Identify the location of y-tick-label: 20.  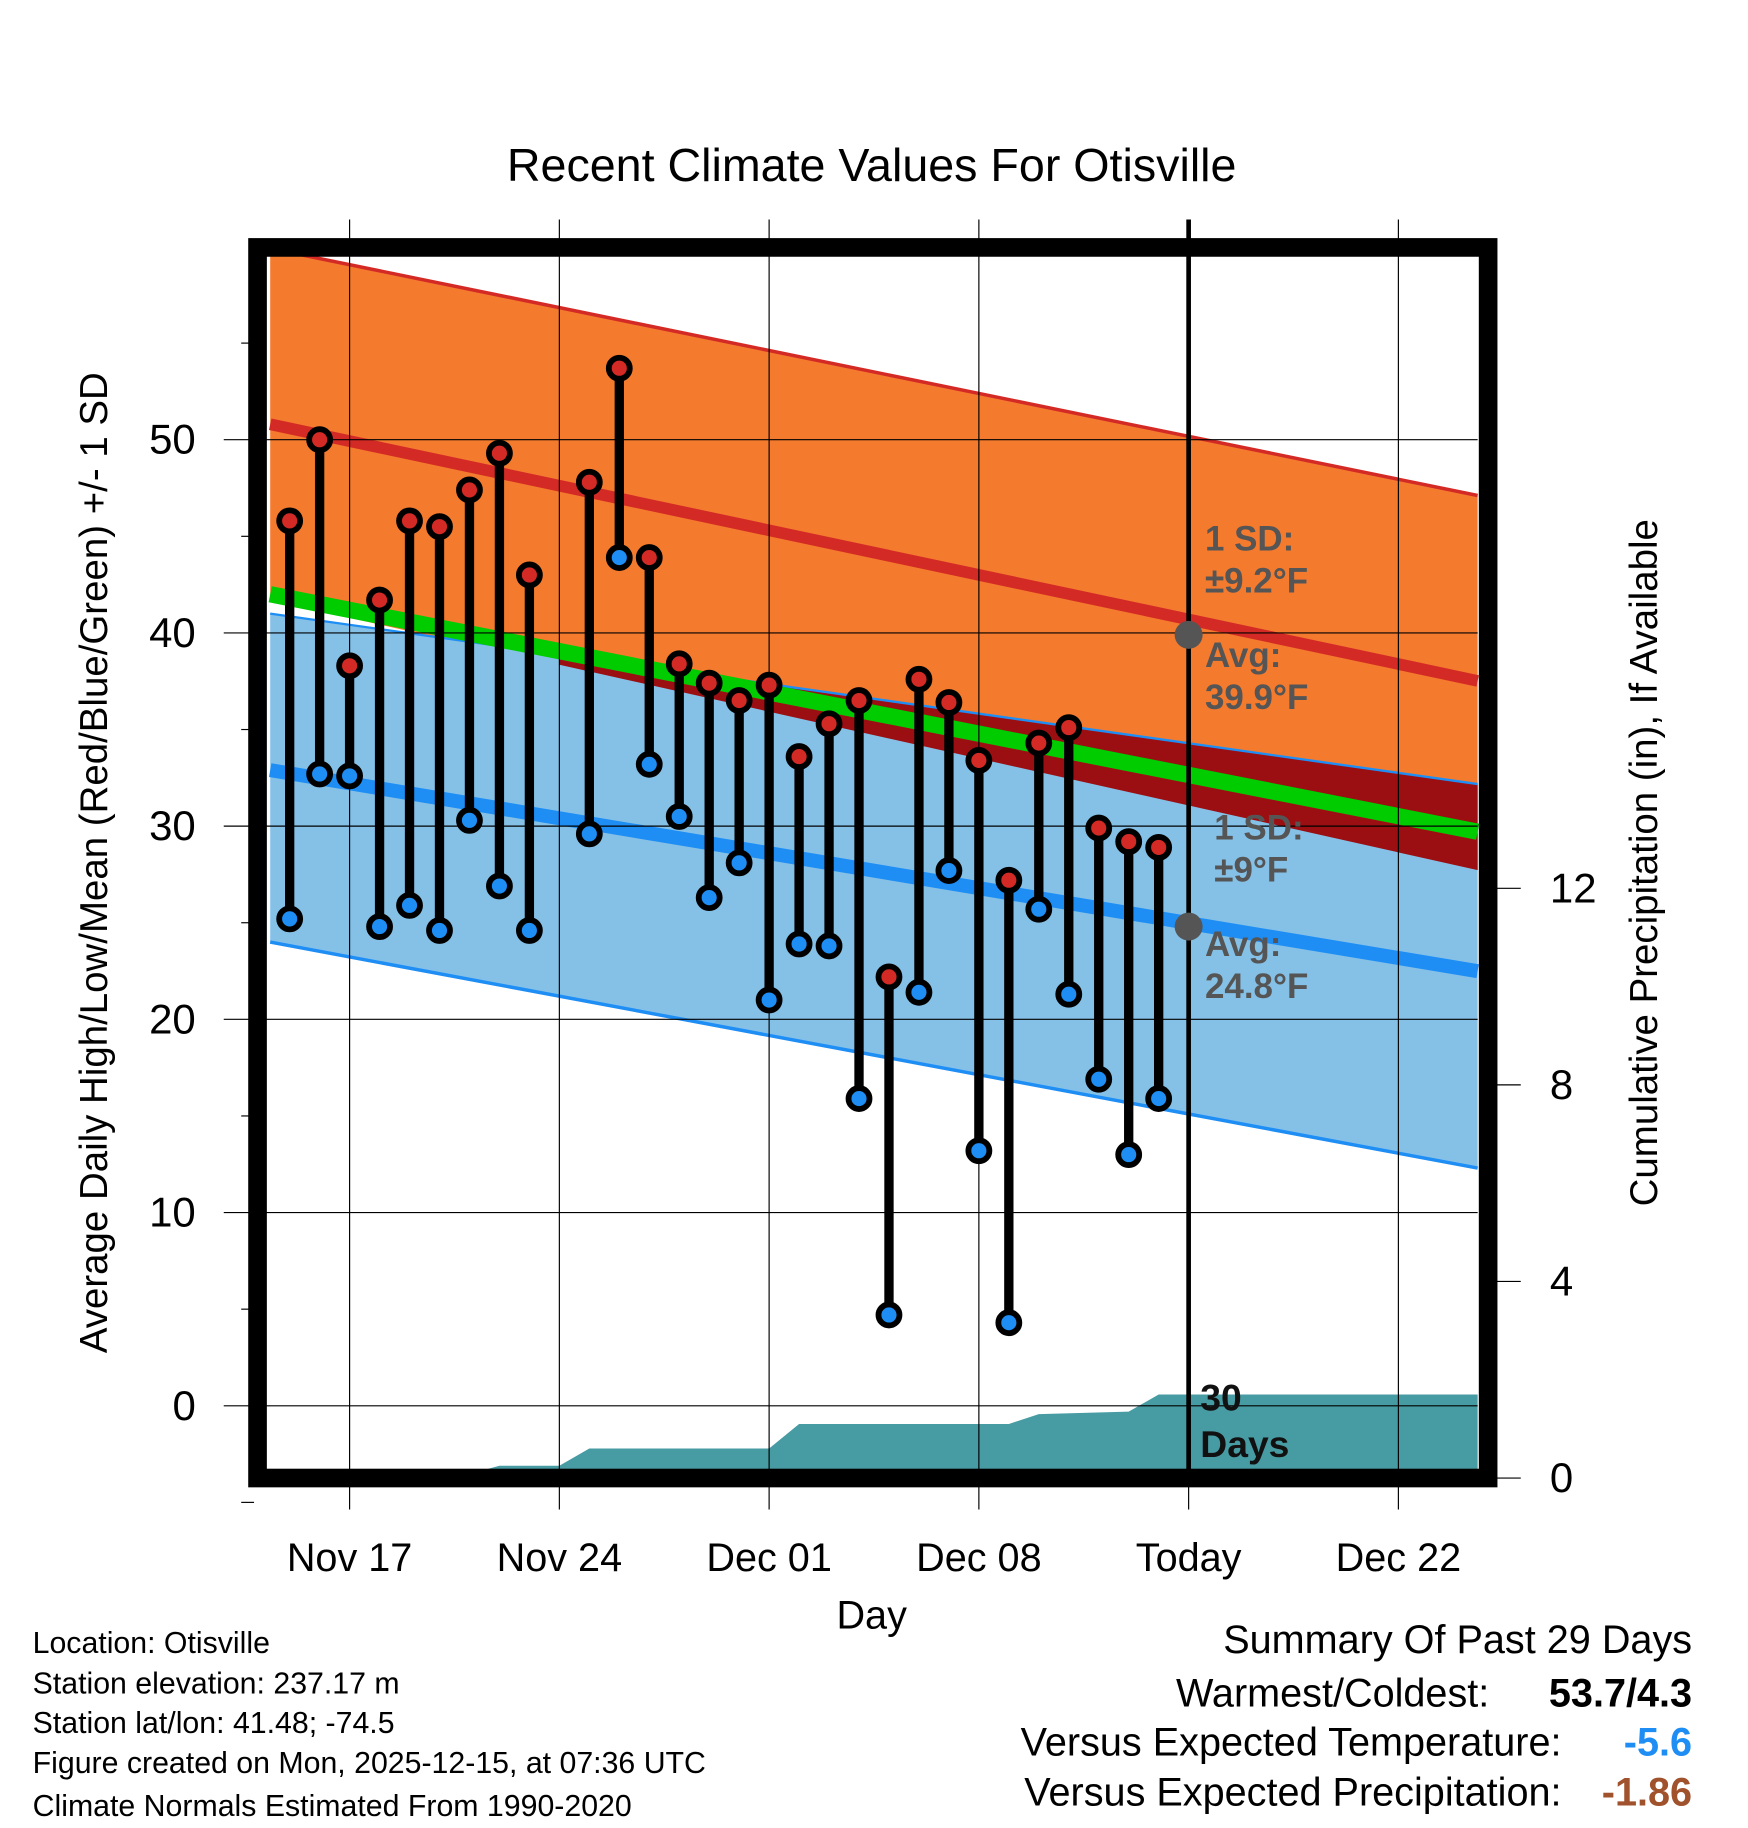
(172, 1018).